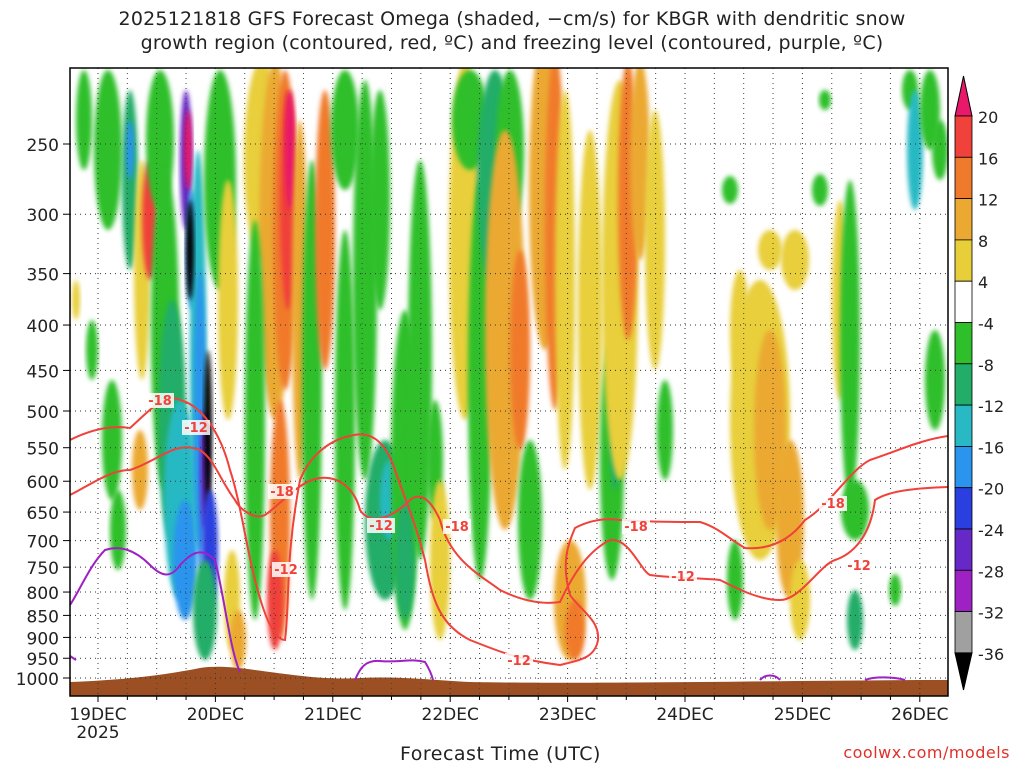 This screenshot has width=1024, height=768. Describe the element at coordinates (991, 654) in the screenshot. I see `colorbar-label: -36` at that location.